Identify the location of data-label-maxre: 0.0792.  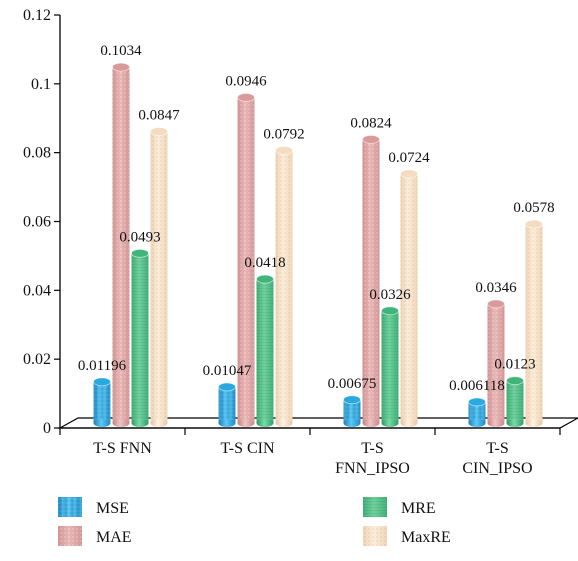
(283, 134).